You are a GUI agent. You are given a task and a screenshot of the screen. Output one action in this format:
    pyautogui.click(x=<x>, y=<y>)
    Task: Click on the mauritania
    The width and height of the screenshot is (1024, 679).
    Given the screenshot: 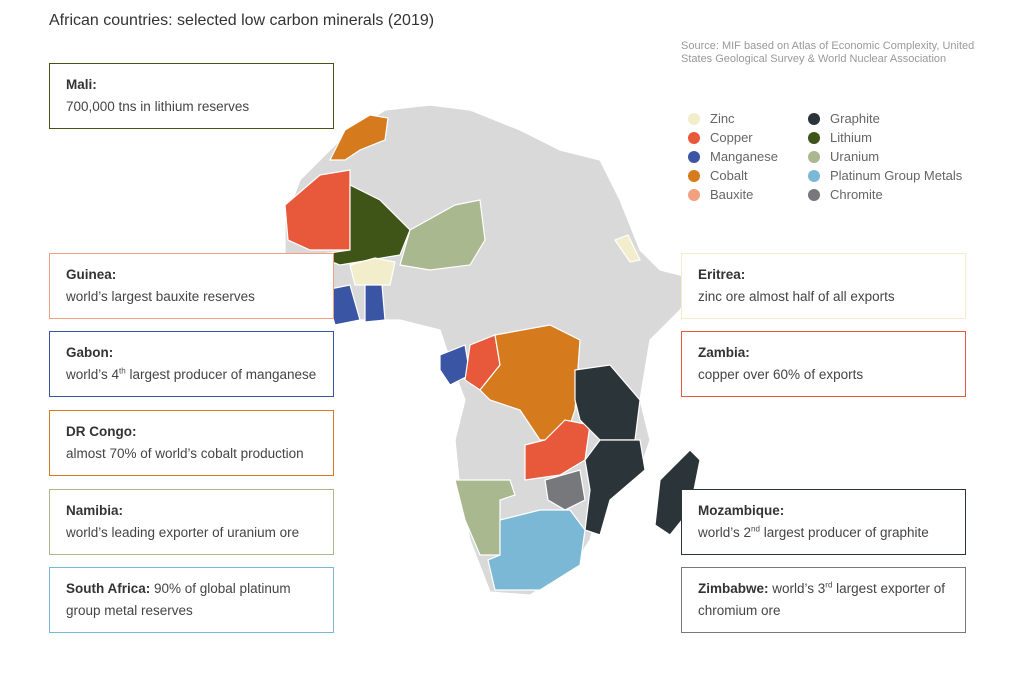 What is the action you would take?
    pyautogui.click(x=317, y=210)
    